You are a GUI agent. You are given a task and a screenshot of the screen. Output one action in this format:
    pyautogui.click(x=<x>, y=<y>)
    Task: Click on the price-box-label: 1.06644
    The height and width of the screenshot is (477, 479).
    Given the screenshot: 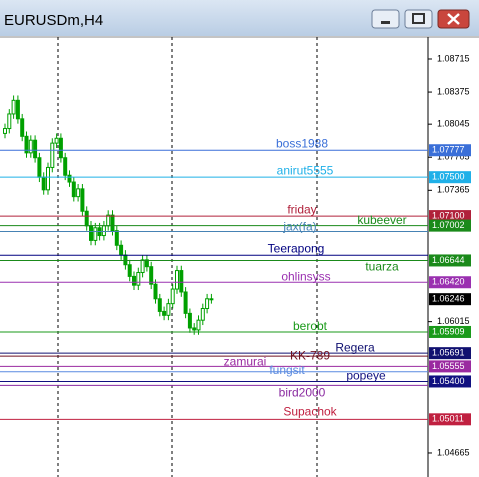 What is the action you would take?
    pyautogui.click(x=448, y=260)
    